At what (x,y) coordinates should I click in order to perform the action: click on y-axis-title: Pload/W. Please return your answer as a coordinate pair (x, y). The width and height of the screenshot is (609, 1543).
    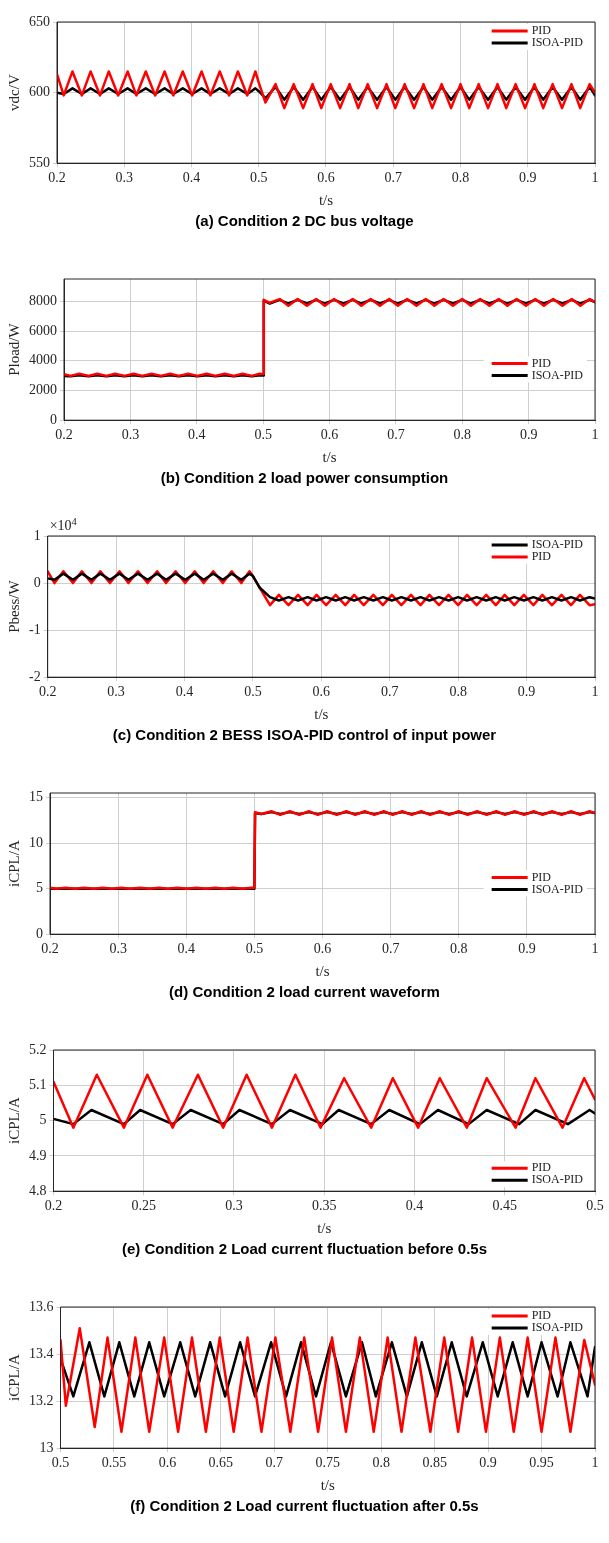
    Looking at the image, I should click on (13, 349).